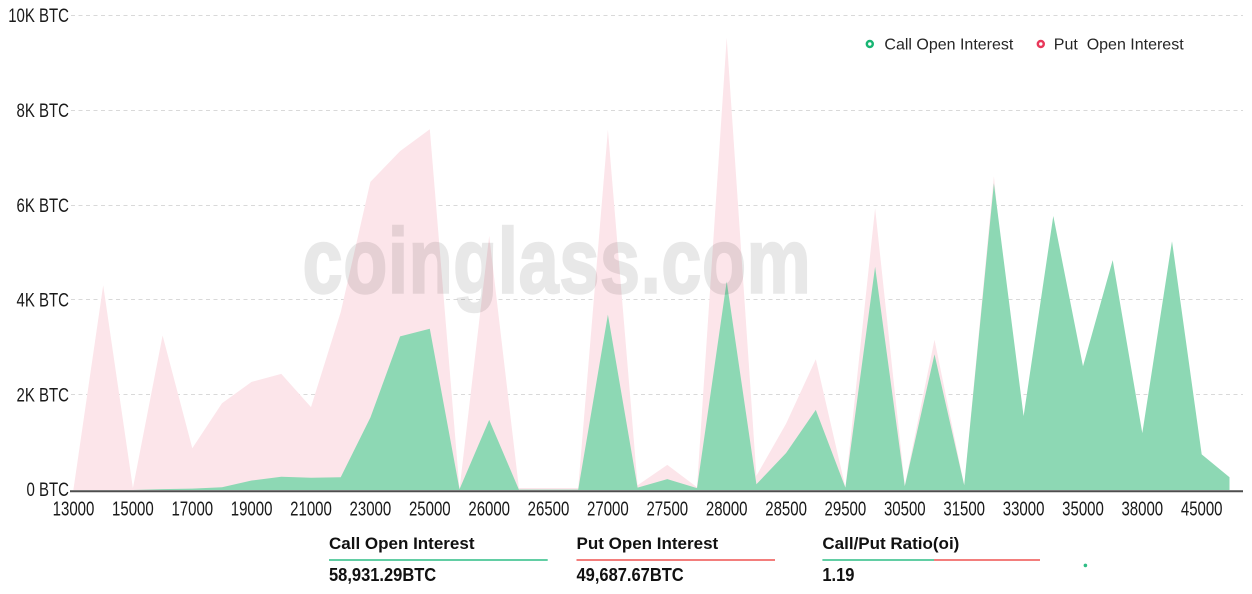 The image size is (1252, 594). Describe the element at coordinates (383, 574) in the screenshot. I see `svg-text: 58,931.29BTC` at that location.